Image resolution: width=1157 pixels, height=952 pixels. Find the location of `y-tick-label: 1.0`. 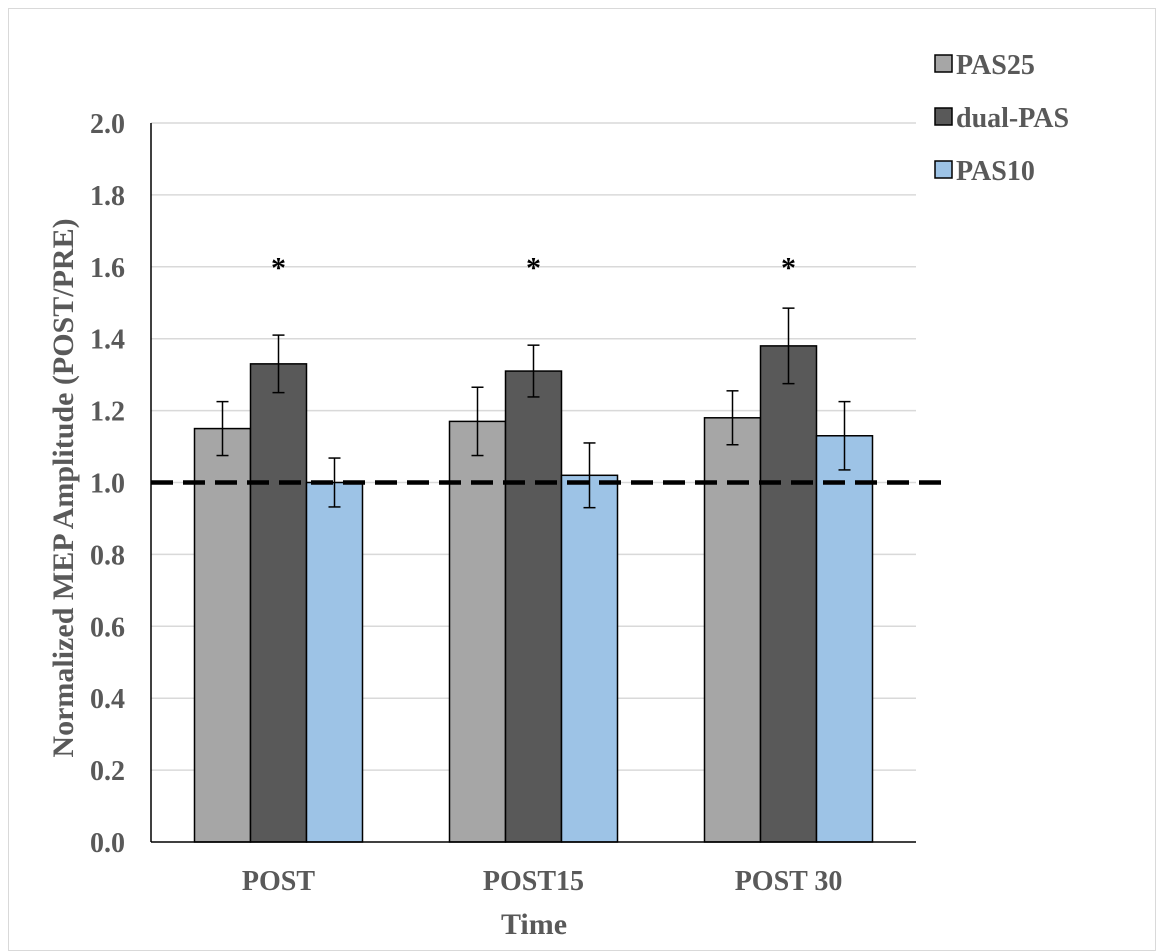

y-tick-label: 1.0 is located at coordinates (107, 484).